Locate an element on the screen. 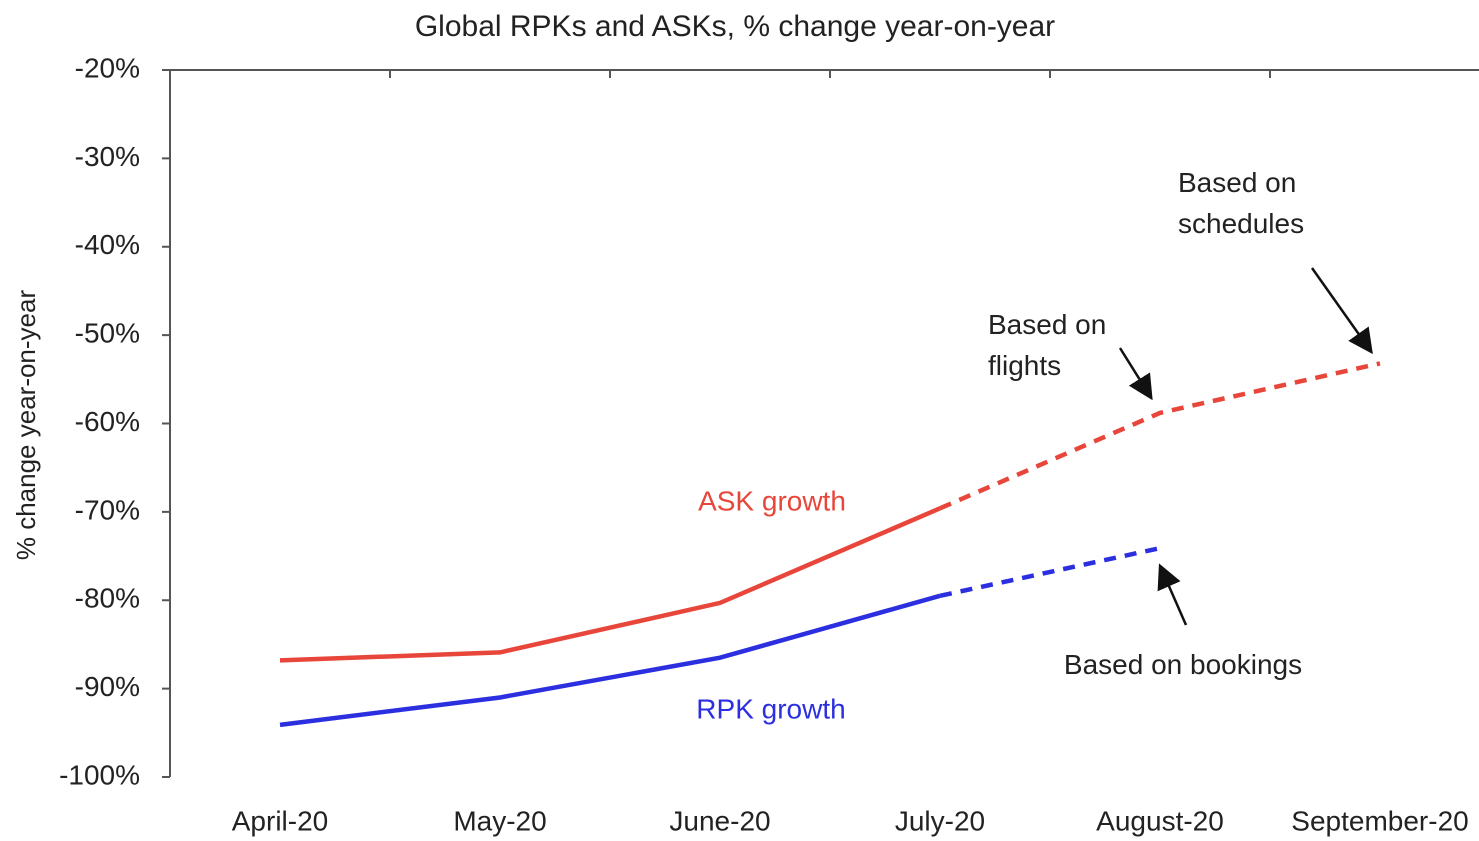 This screenshot has height=841, width=1479. series-label: RPK growth is located at coordinates (770, 708).